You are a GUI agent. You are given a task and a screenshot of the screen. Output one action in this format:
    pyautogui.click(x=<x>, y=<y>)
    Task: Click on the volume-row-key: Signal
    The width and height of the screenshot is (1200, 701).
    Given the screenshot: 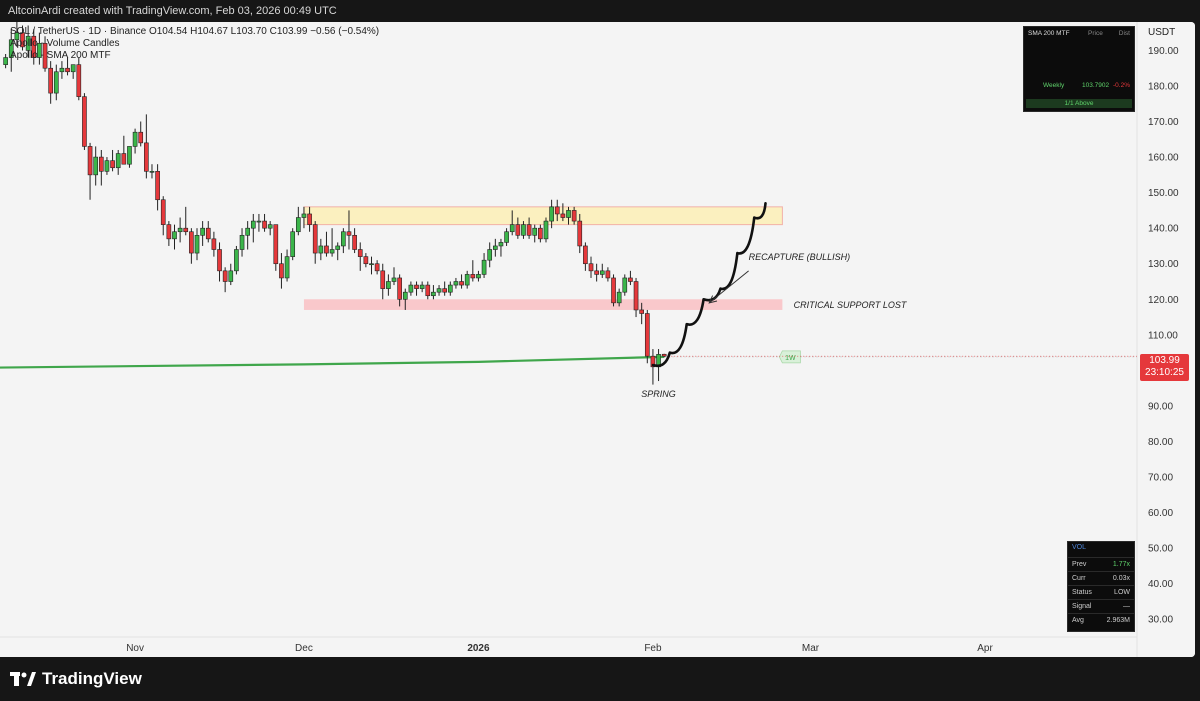 What is the action you would take?
    pyautogui.click(x=1082, y=606)
    